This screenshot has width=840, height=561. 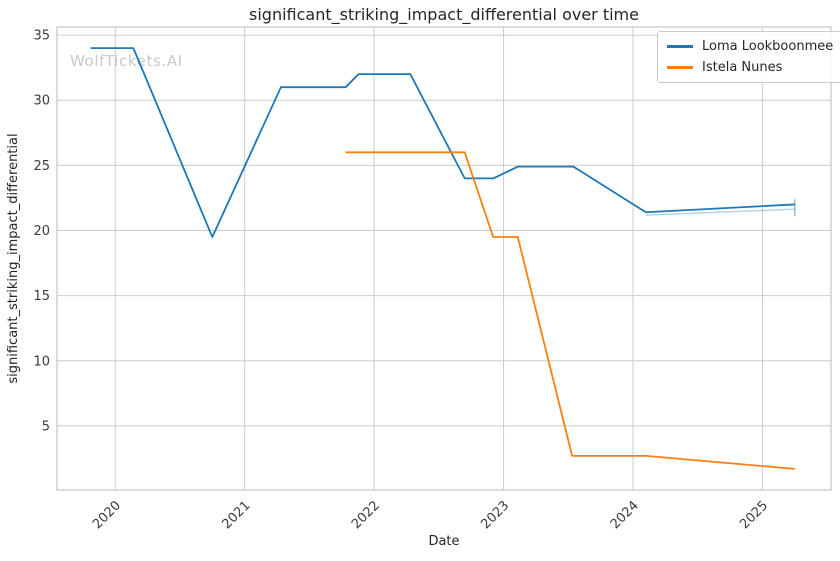 I want to click on x-tick-label: 2022, so click(x=366, y=515).